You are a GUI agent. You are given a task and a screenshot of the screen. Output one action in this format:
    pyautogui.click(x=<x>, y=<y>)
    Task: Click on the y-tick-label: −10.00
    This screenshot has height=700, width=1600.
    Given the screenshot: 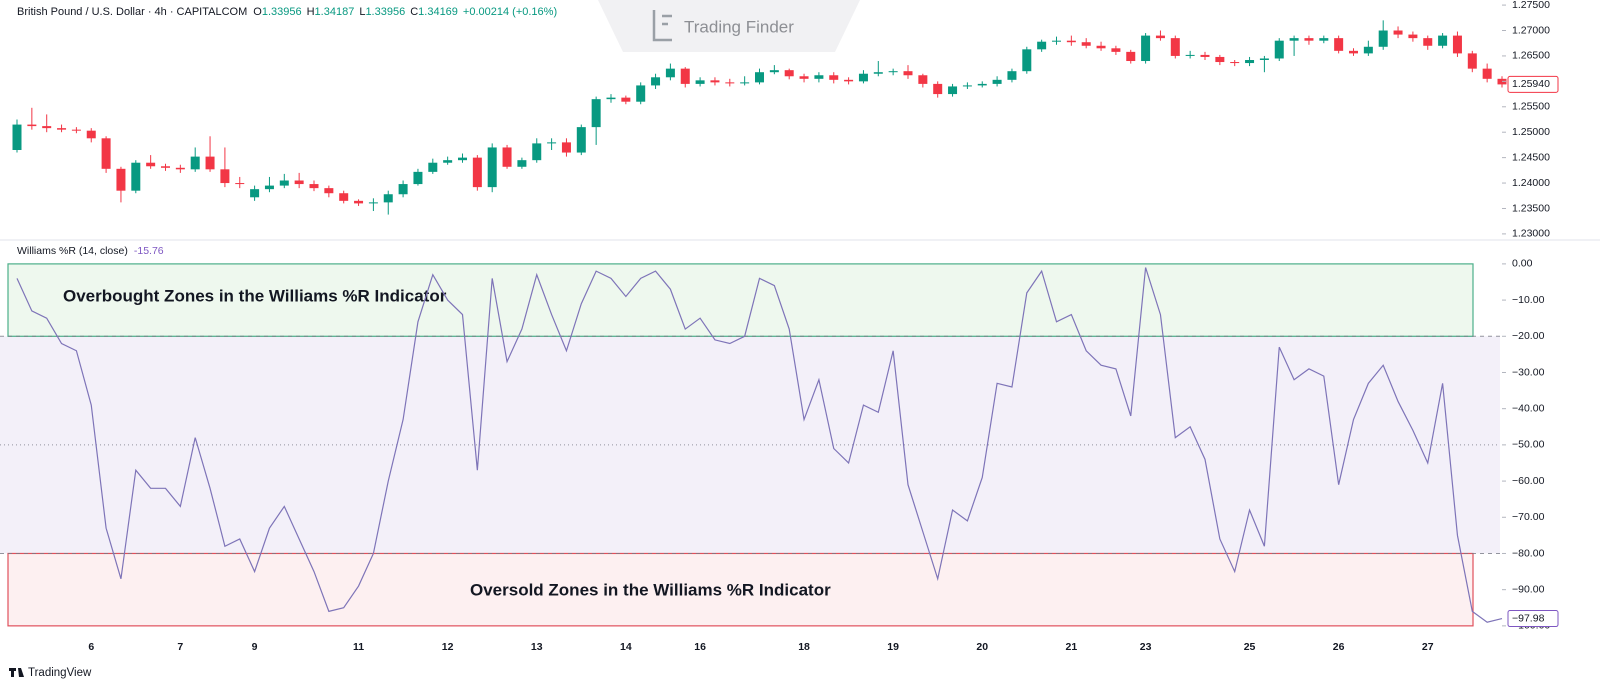 What is the action you would take?
    pyautogui.click(x=1528, y=300)
    